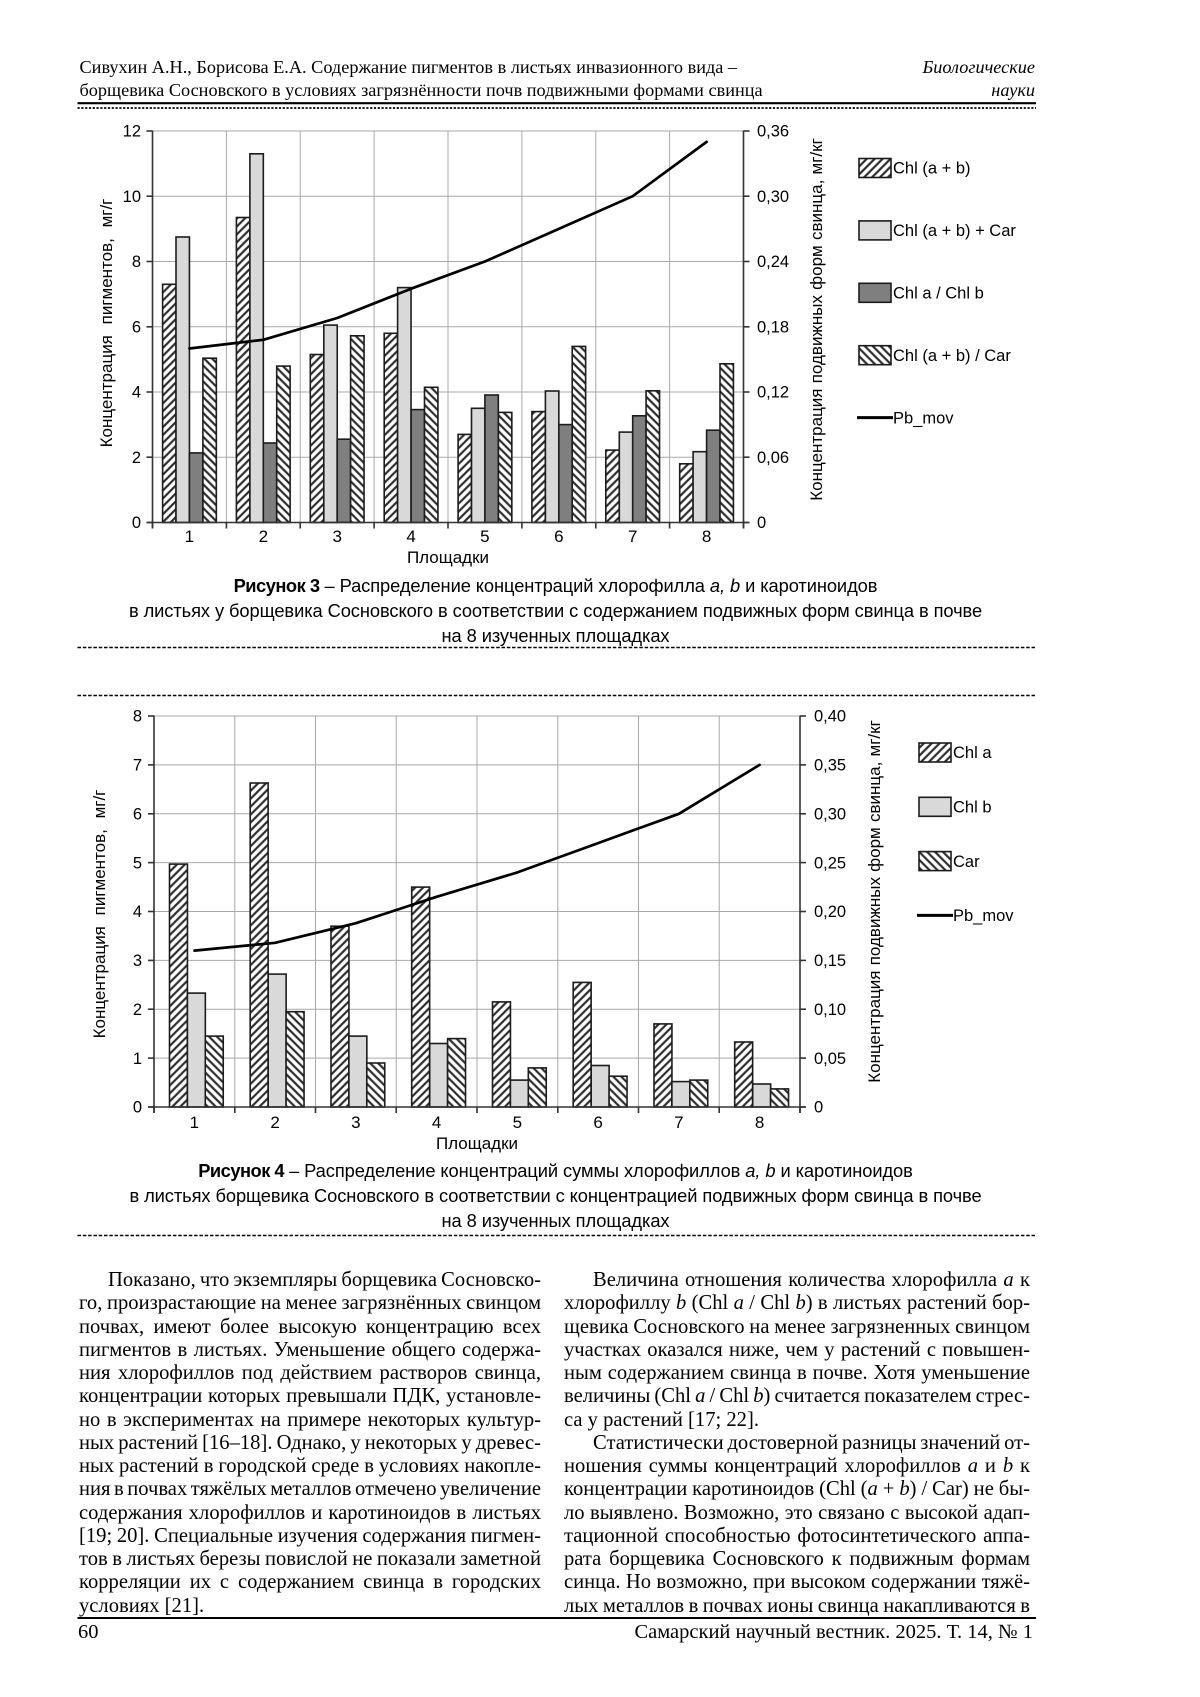 This screenshot has height=1697, width=1200. Describe the element at coordinates (830, 717) in the screenshot. I see `svg-text: 0,40` at that location.